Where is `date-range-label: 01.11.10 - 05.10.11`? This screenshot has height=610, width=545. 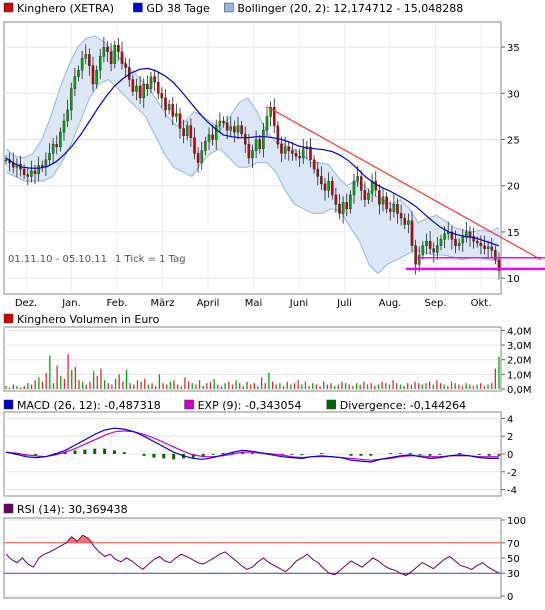 date-range-label: 01.11.10 - 05.10.11 is located at coordinates (57, 259).